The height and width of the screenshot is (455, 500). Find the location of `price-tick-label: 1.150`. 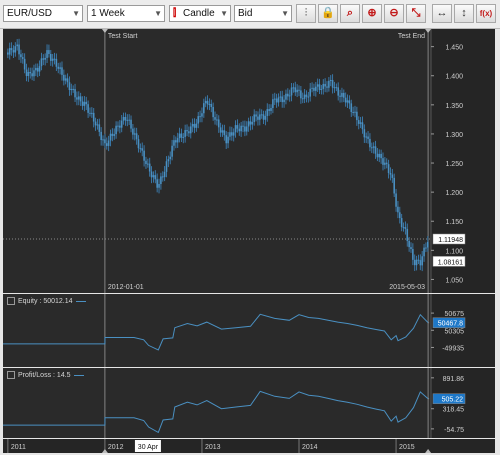

price-tick-label: 1.150 is located at coordinates (454, 222).